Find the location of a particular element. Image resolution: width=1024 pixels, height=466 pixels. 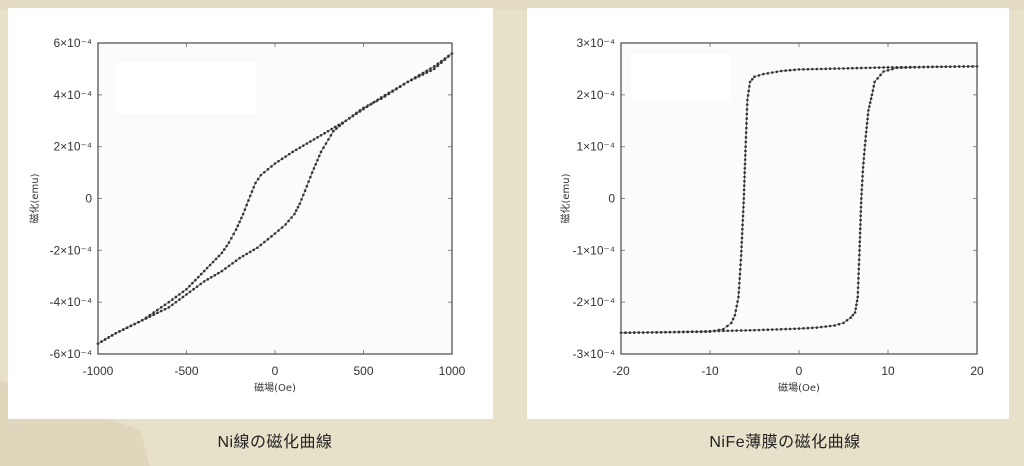

y-tick-label: -4×10⁻⁴ is located at coordinates (70, 302).